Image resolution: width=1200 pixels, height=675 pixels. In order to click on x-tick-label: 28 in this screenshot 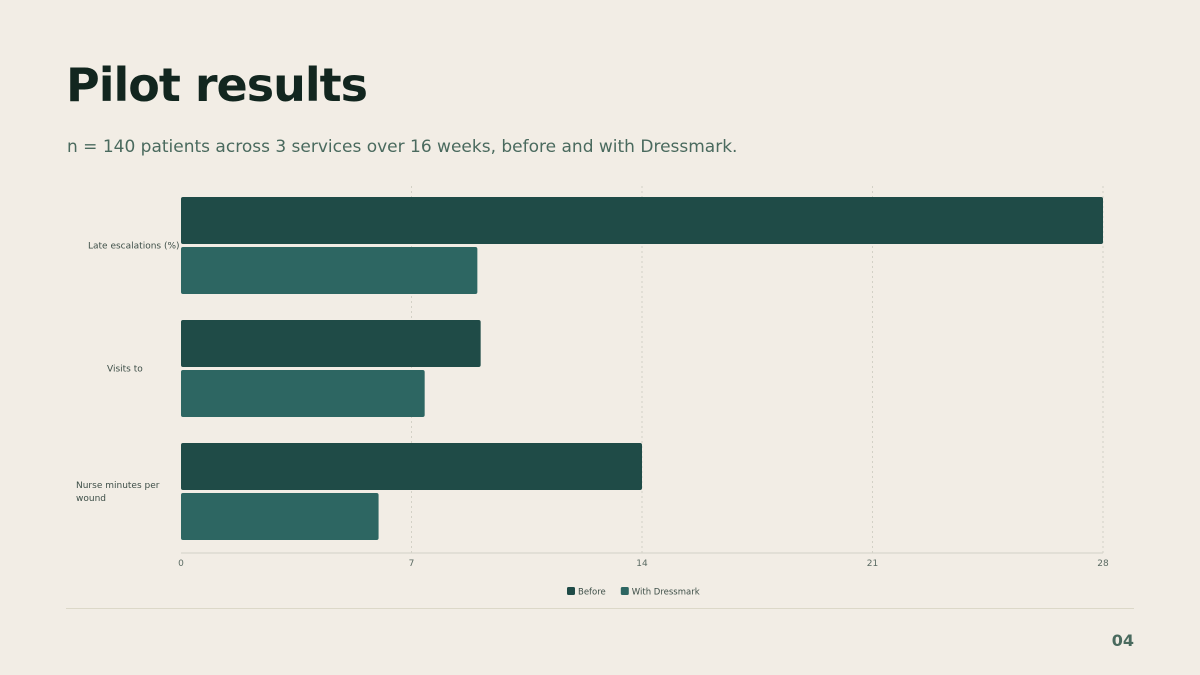, I will do `click(1103, 564)`.